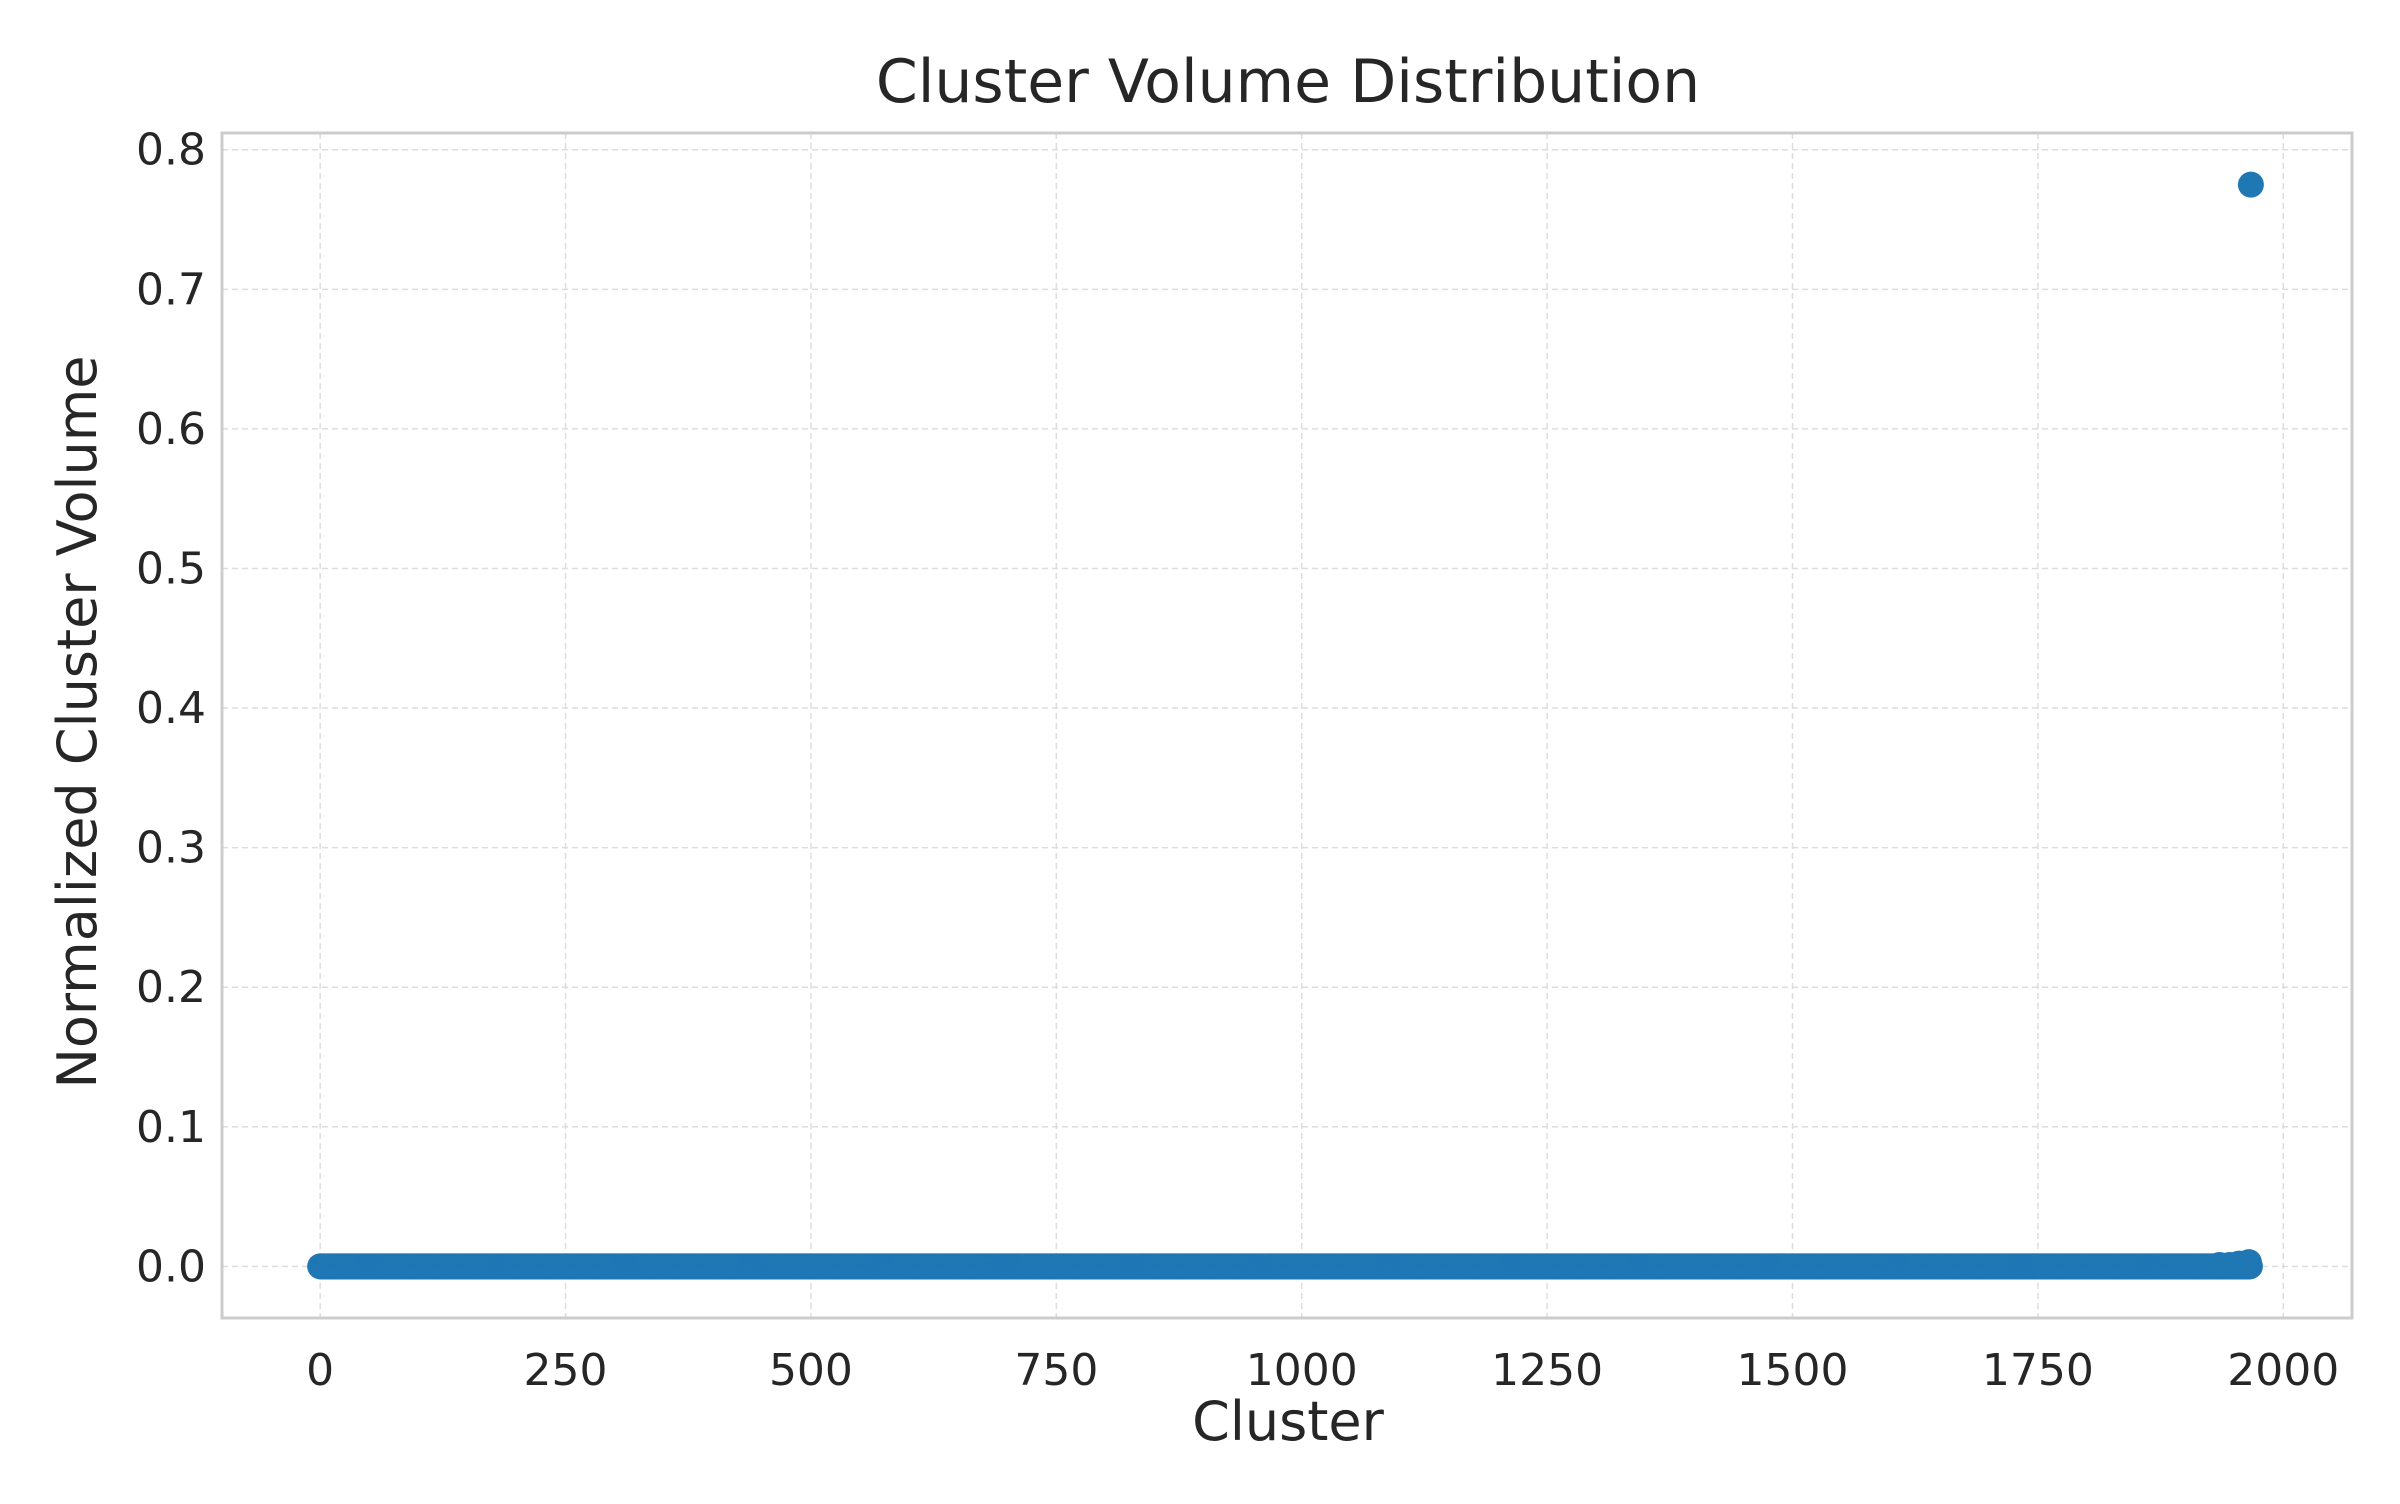 This screenshot has width=2400, height=1504. Describe the element at coordinates (1793, 1370) in the screenshot. I see `x-tick-label: 1500` at that location.